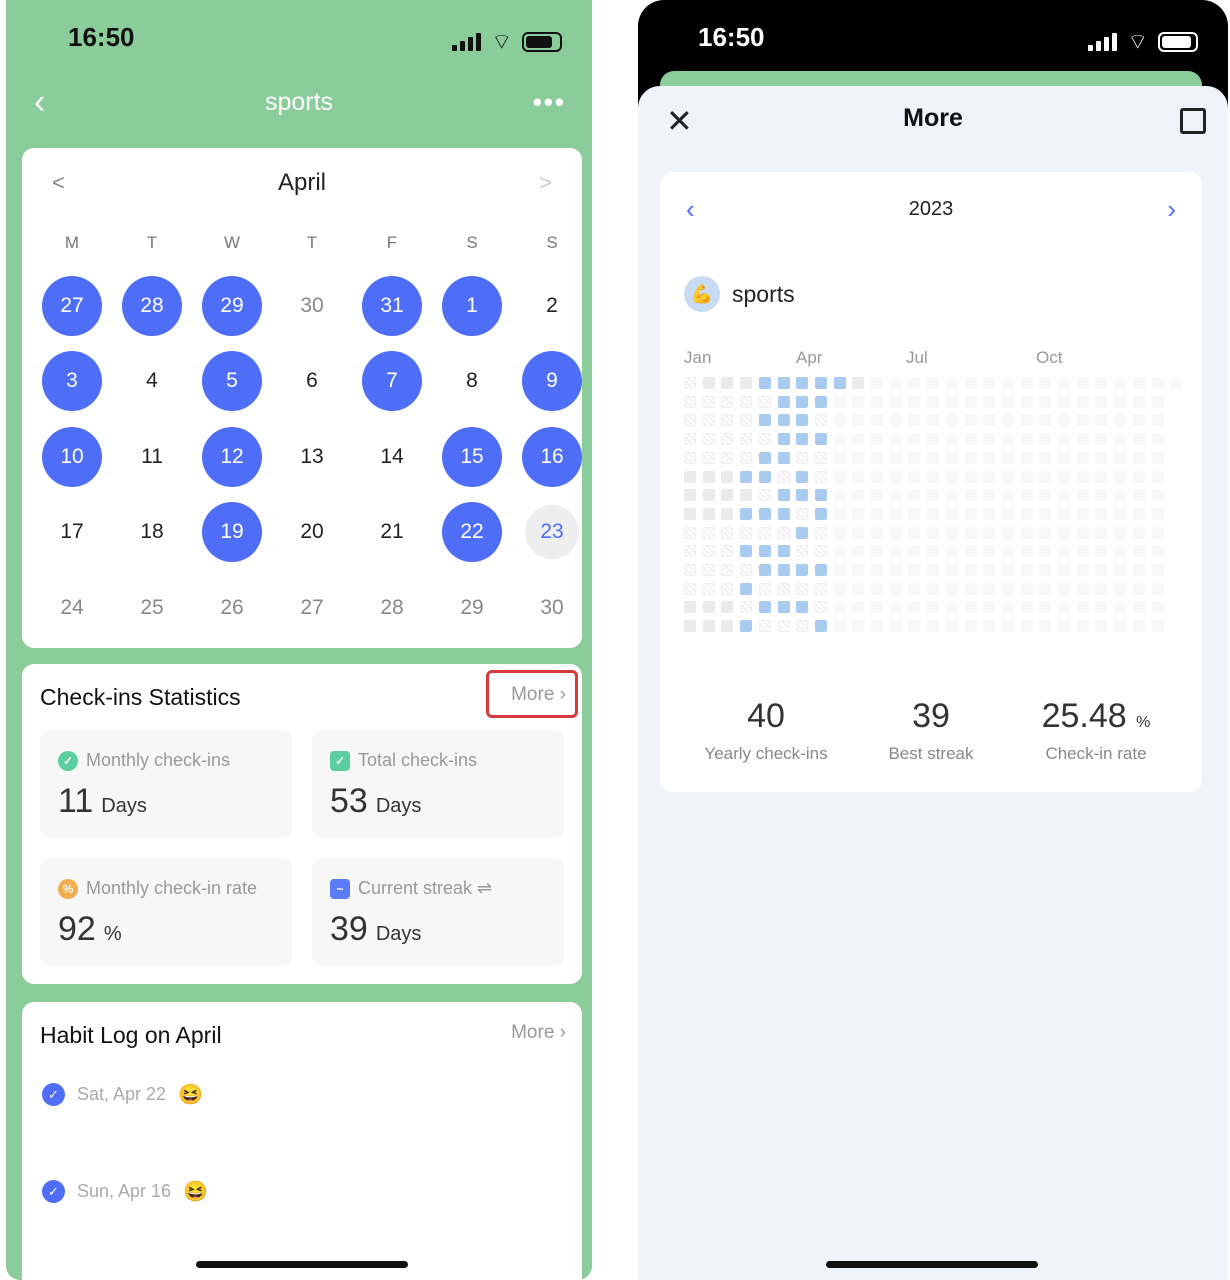  What do you see at coordinates (152, 382) in the screenshot?
I see `calendar-day: 4` at bounding box center [152, 382].